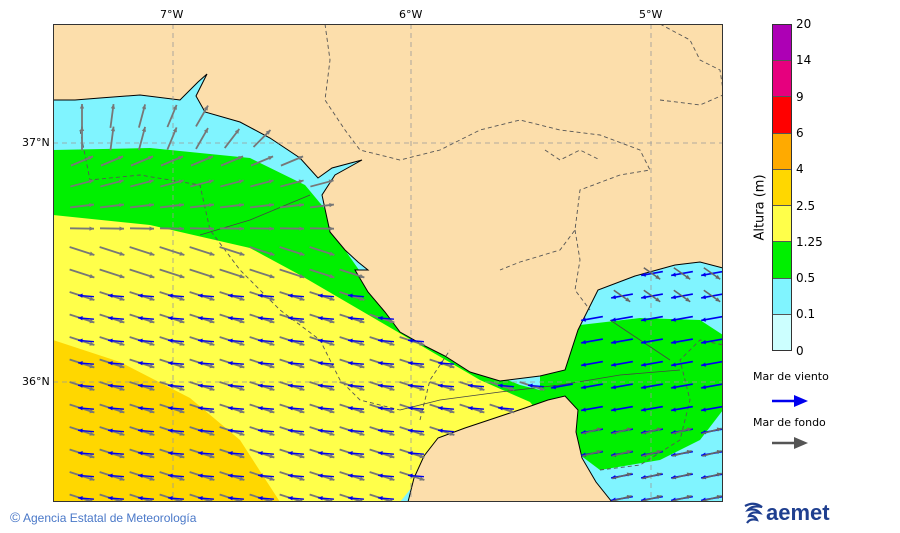 This screenshot has width=900, height=533. Describe the element at coordinates (806, 205) in the screenshot. I see `colorbar-tick: 2.5` at that location.